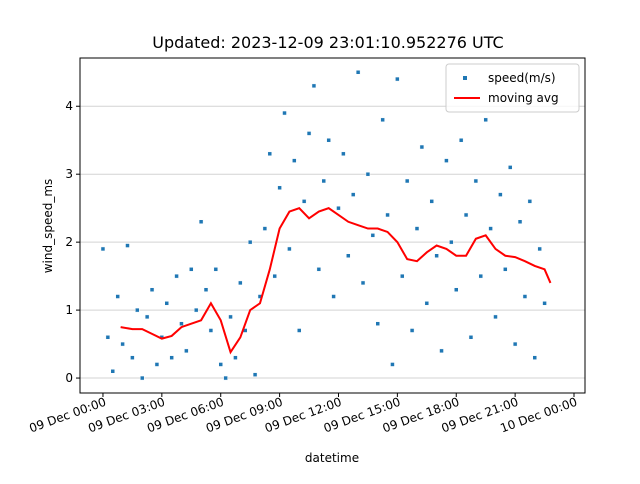 This screenshot has width=640, height=484. What do you see at coordinates (69, 310) in the screenshot?
I see `y-tick-label: 1` at bounding box center [69, 310].